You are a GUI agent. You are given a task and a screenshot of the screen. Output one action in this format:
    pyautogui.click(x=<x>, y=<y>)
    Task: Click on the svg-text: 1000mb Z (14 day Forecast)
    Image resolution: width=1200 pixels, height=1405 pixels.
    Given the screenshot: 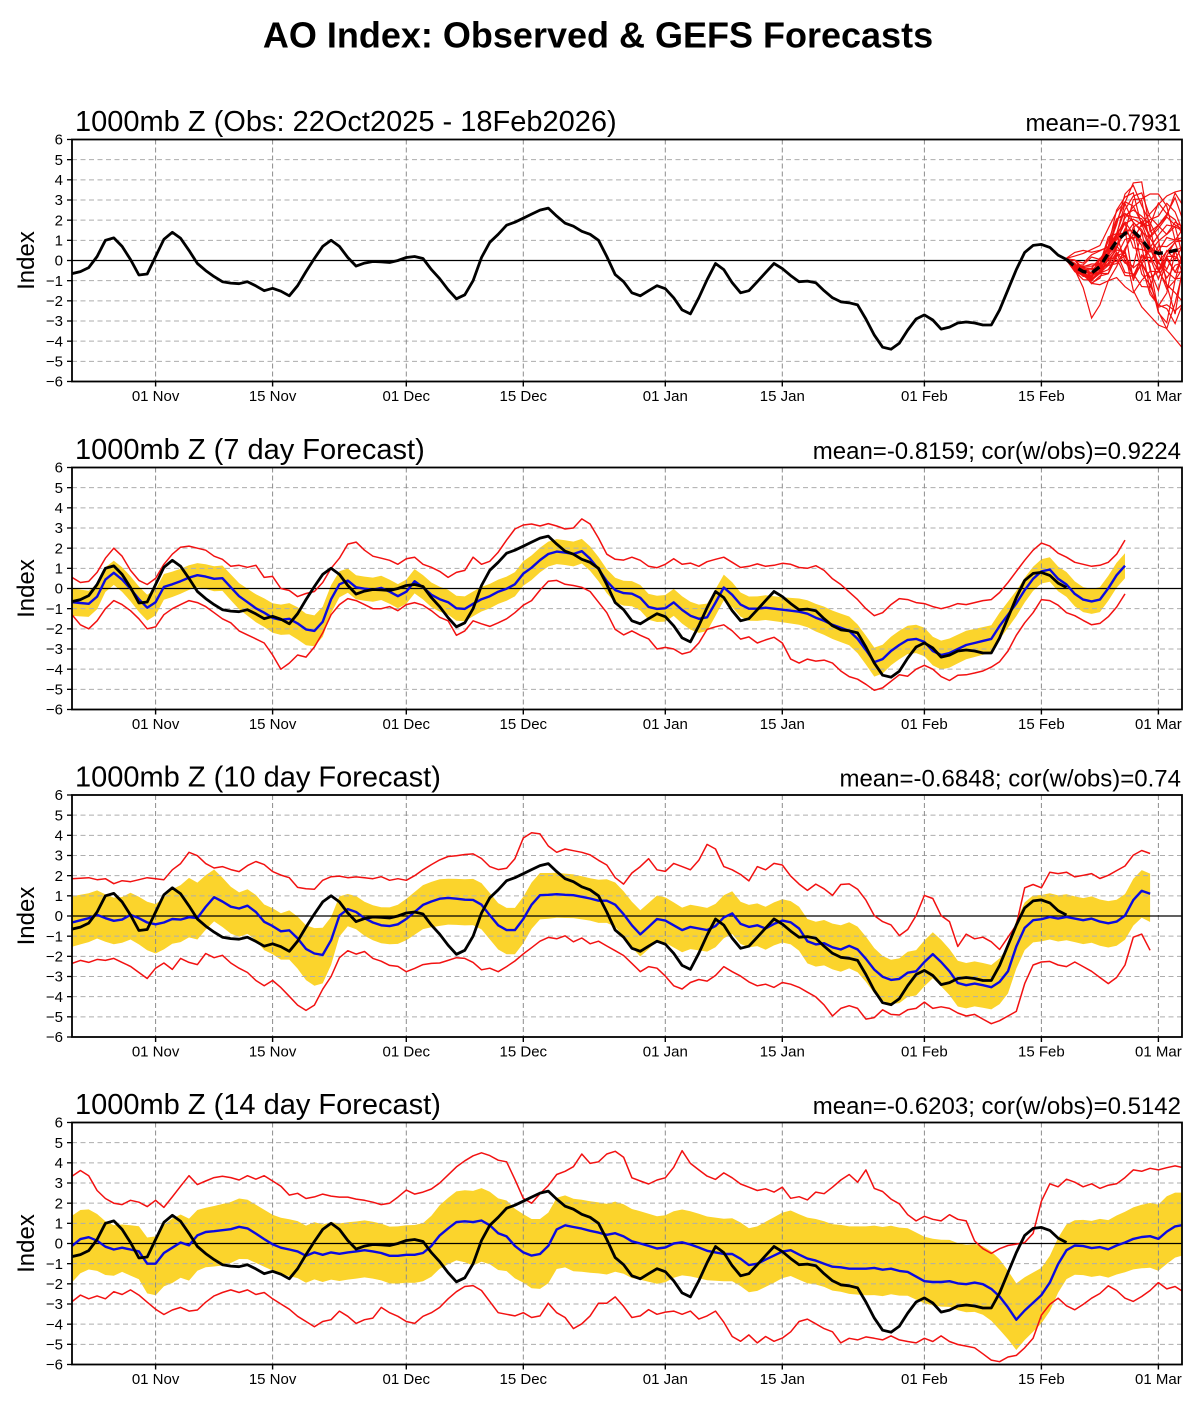 What is the action you would take?
    pyautogui.click(x=258, y=1105)
    